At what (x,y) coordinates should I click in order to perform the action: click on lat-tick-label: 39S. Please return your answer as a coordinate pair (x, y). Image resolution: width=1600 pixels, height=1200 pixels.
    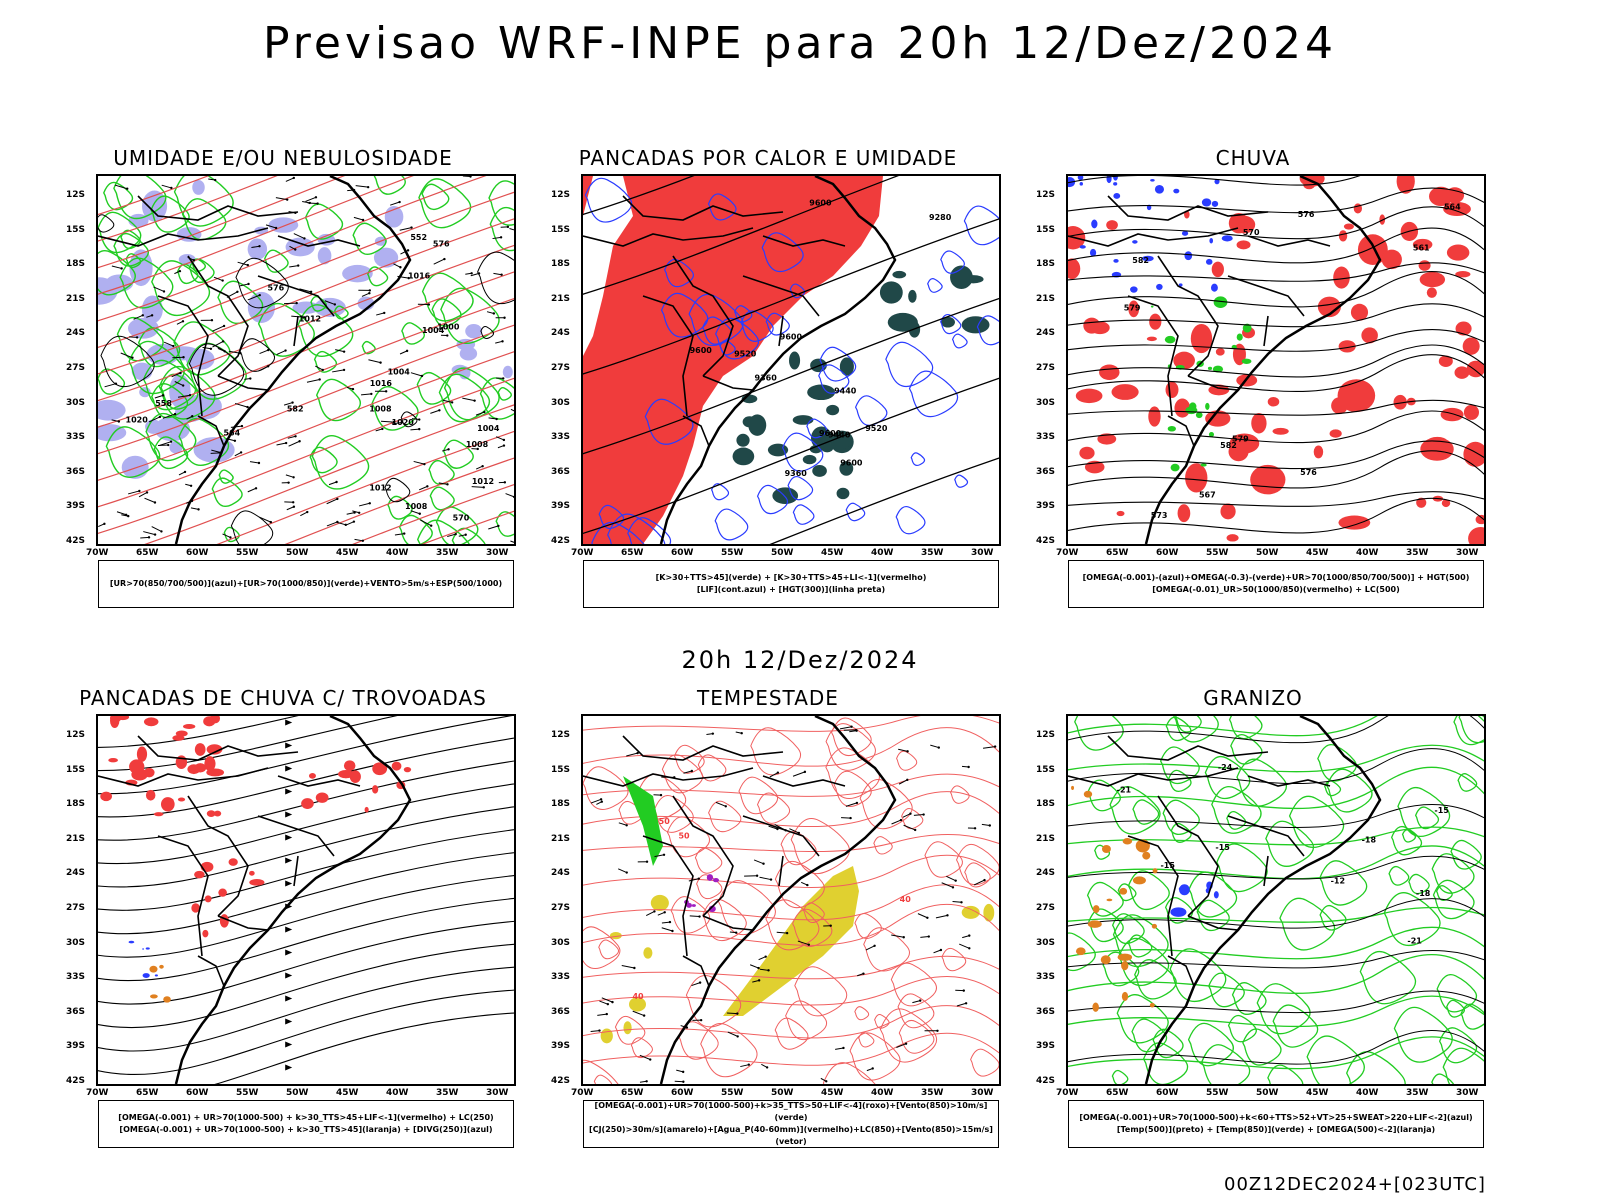
    Looking at the image, I should click on (1046, 506).